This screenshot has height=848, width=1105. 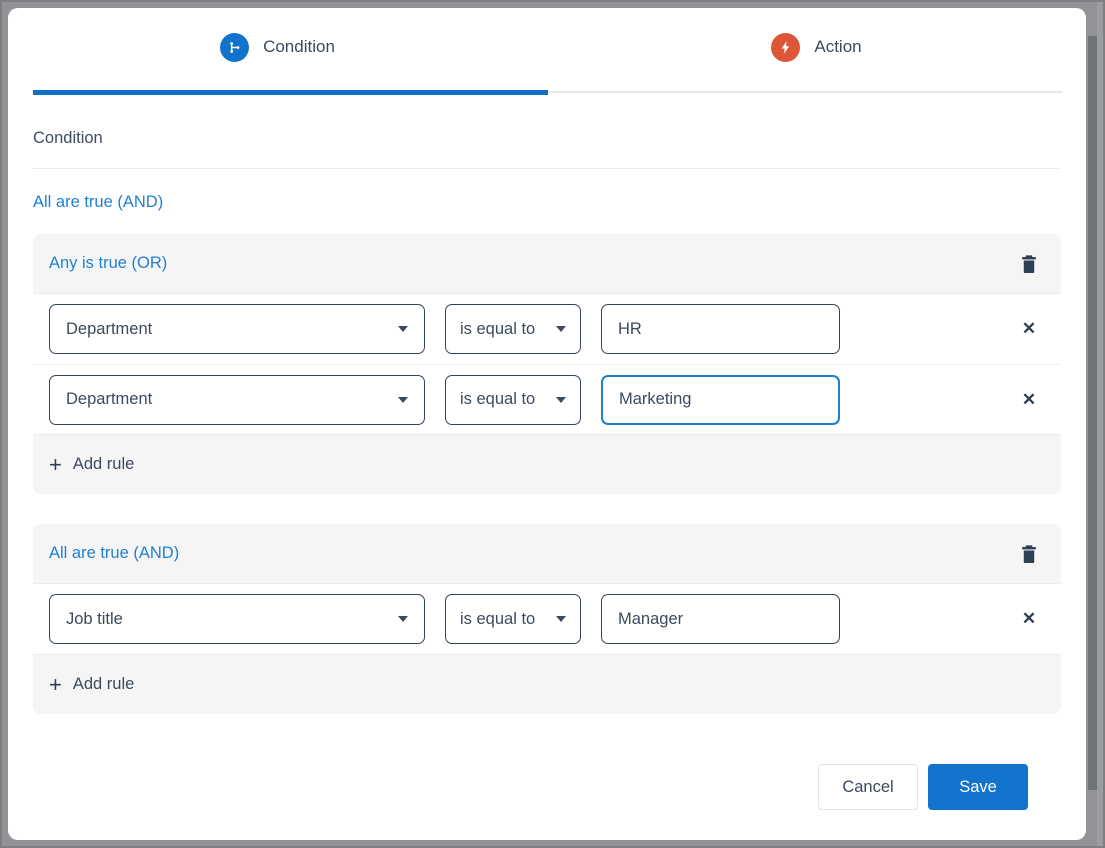 What do you see at coordinates (838, 46) in the screenshot?
I see `tab-action-label: Action` at bounding box center [838, 46].